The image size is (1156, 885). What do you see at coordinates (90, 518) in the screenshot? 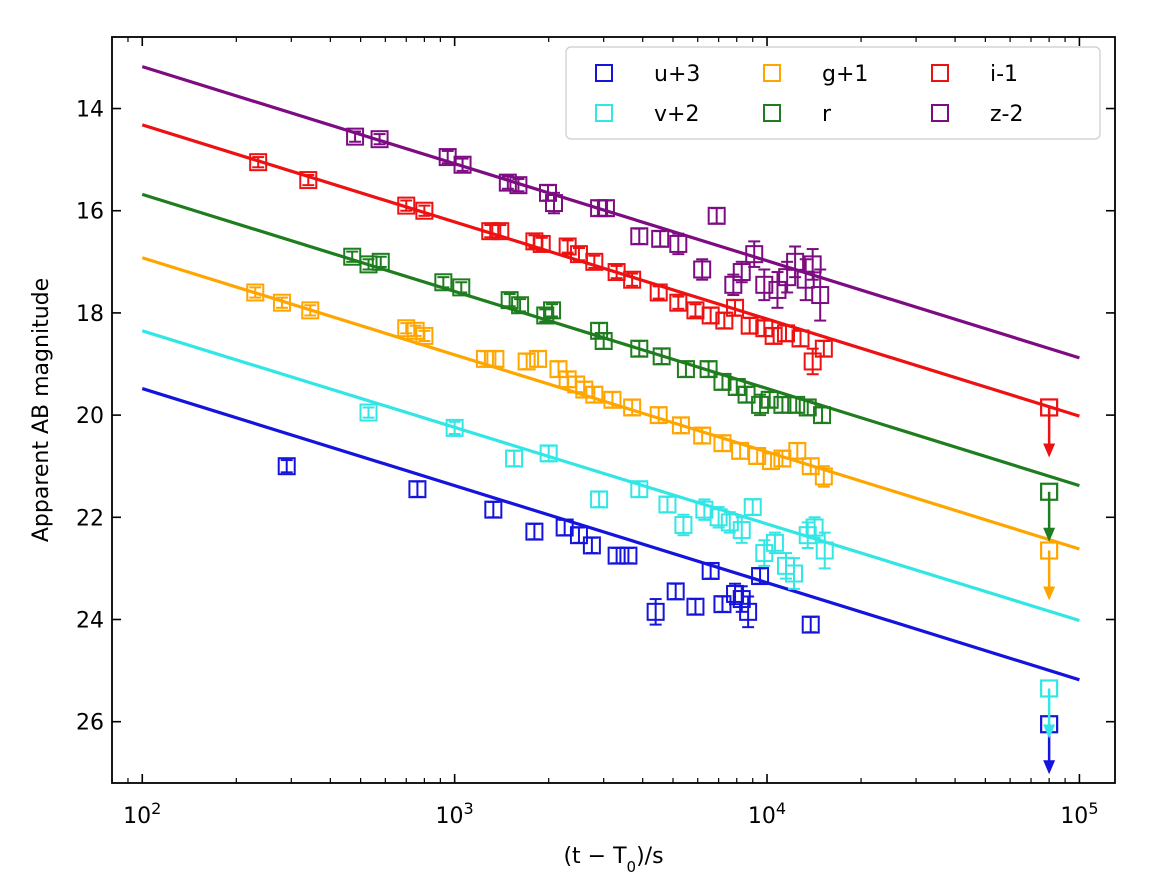
I see `y-tick-label: 22` at bounding box center [90, 518].